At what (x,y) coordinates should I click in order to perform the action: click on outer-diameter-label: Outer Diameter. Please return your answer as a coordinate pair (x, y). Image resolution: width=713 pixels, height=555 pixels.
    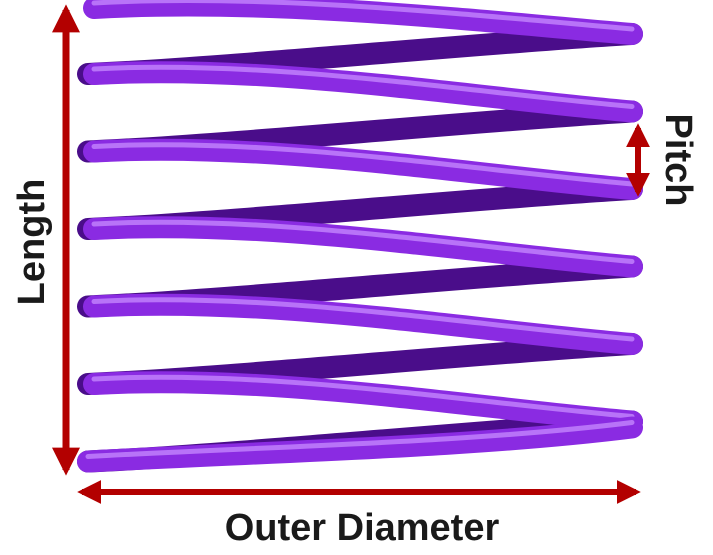
    Looking at the image, I should click on (362, 528).